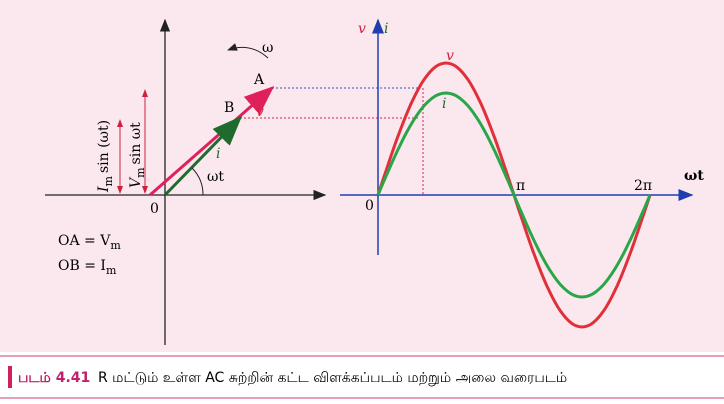 This screenshot has width=724, height=404. Describe the element at coordinates (450, 56) in the screenshot. I see `curve-v-label: v` at that location.